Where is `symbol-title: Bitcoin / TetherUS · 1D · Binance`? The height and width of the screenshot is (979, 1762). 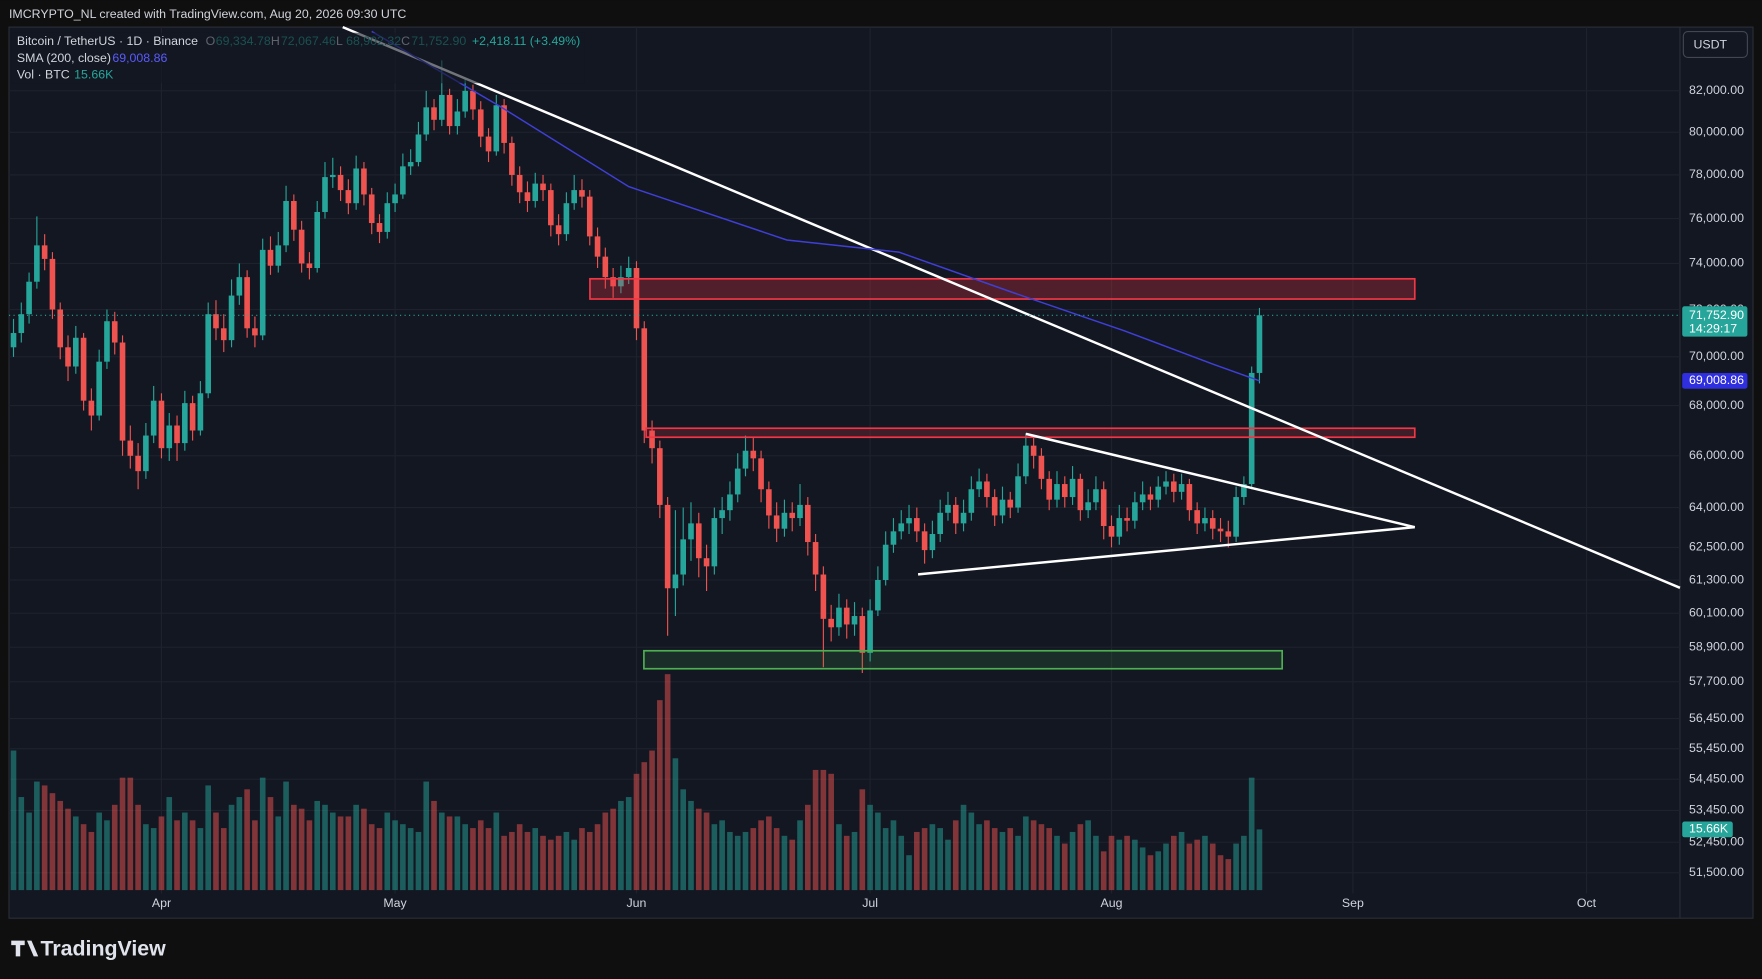 symbol-title: Bitcoin / TetherUS · 1D · Binance is located at coordinates (107, 41).